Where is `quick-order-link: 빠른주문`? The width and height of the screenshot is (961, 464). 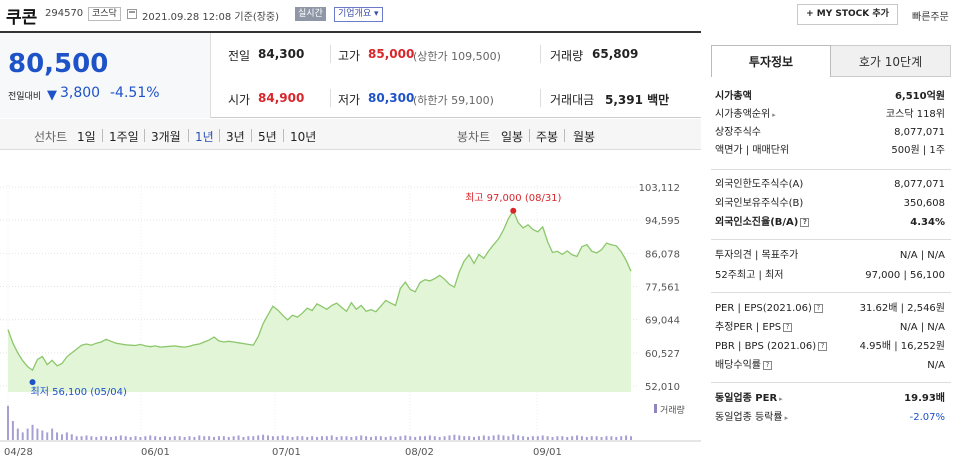 quick-order-link: 빠른주문 is located at coordinates (930, 17).